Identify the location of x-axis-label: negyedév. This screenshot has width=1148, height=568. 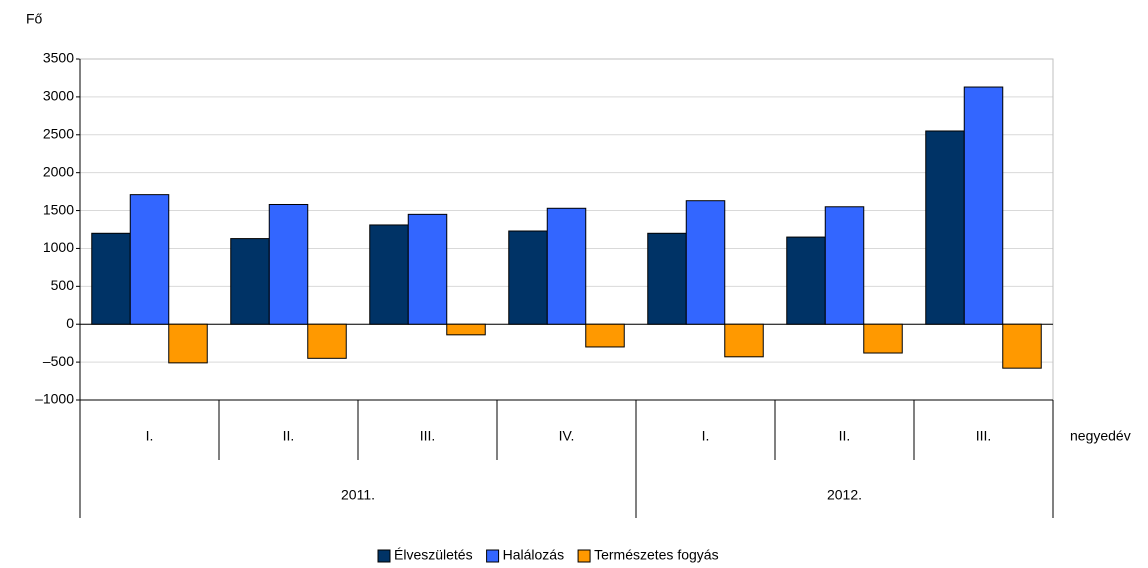
(1100, 436).